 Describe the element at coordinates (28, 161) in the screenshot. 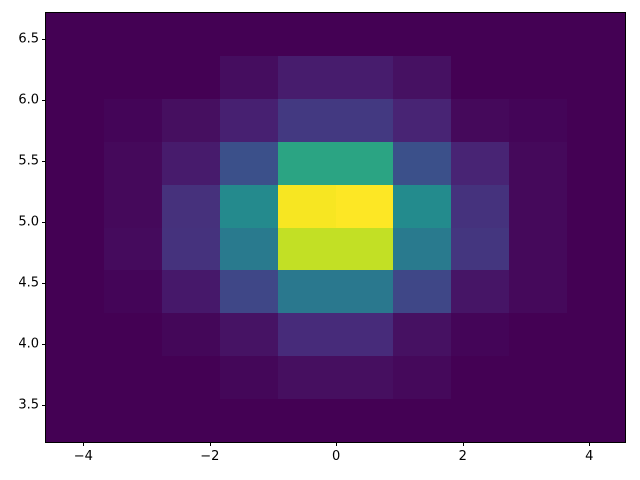

I see `y-tick-label: 5.5` at that location.